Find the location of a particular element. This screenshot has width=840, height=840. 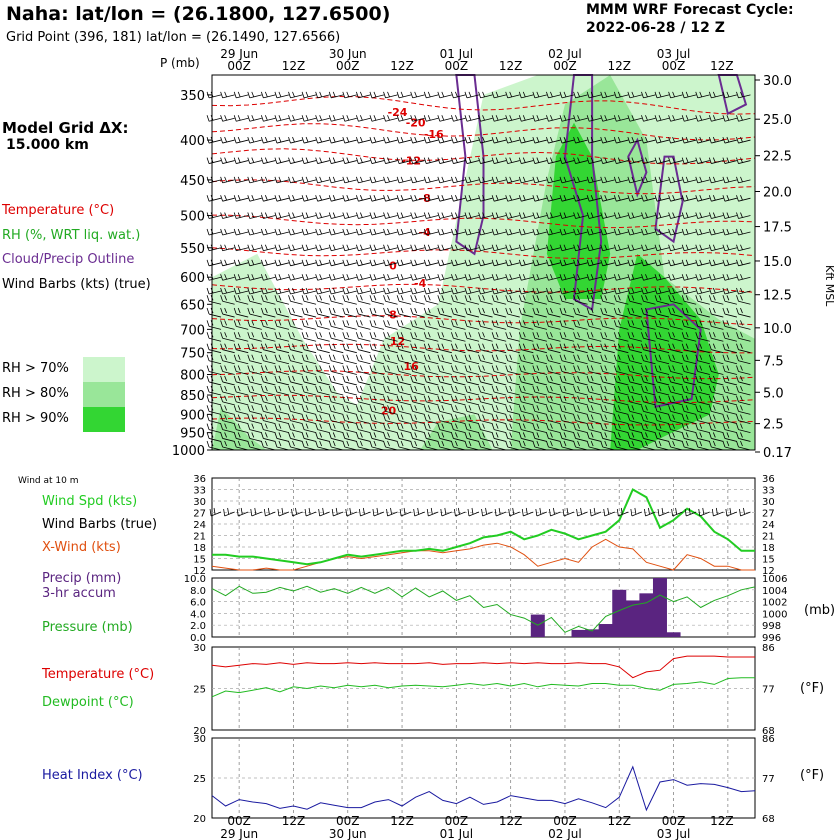

temp-f-tick-label: 77 is located at coordinates (768, 690).